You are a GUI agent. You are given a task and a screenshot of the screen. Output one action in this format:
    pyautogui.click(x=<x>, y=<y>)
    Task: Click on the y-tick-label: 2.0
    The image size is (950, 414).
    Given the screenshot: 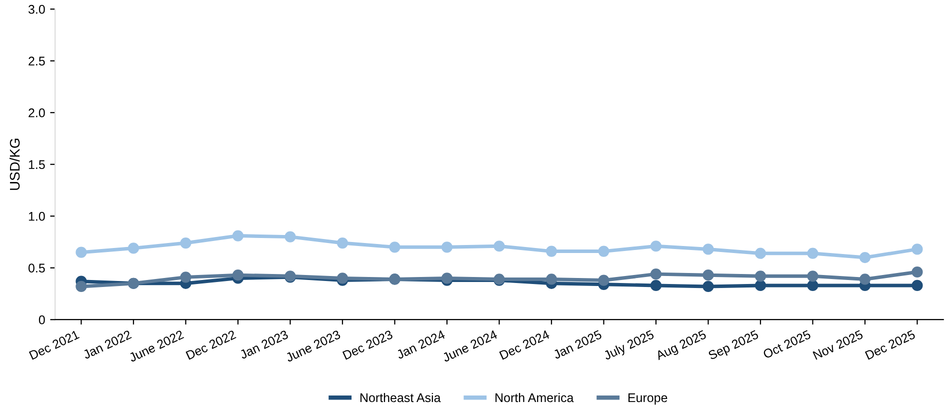 What is the action you would take?
    pyautogui.click(x=36, y=113)
    